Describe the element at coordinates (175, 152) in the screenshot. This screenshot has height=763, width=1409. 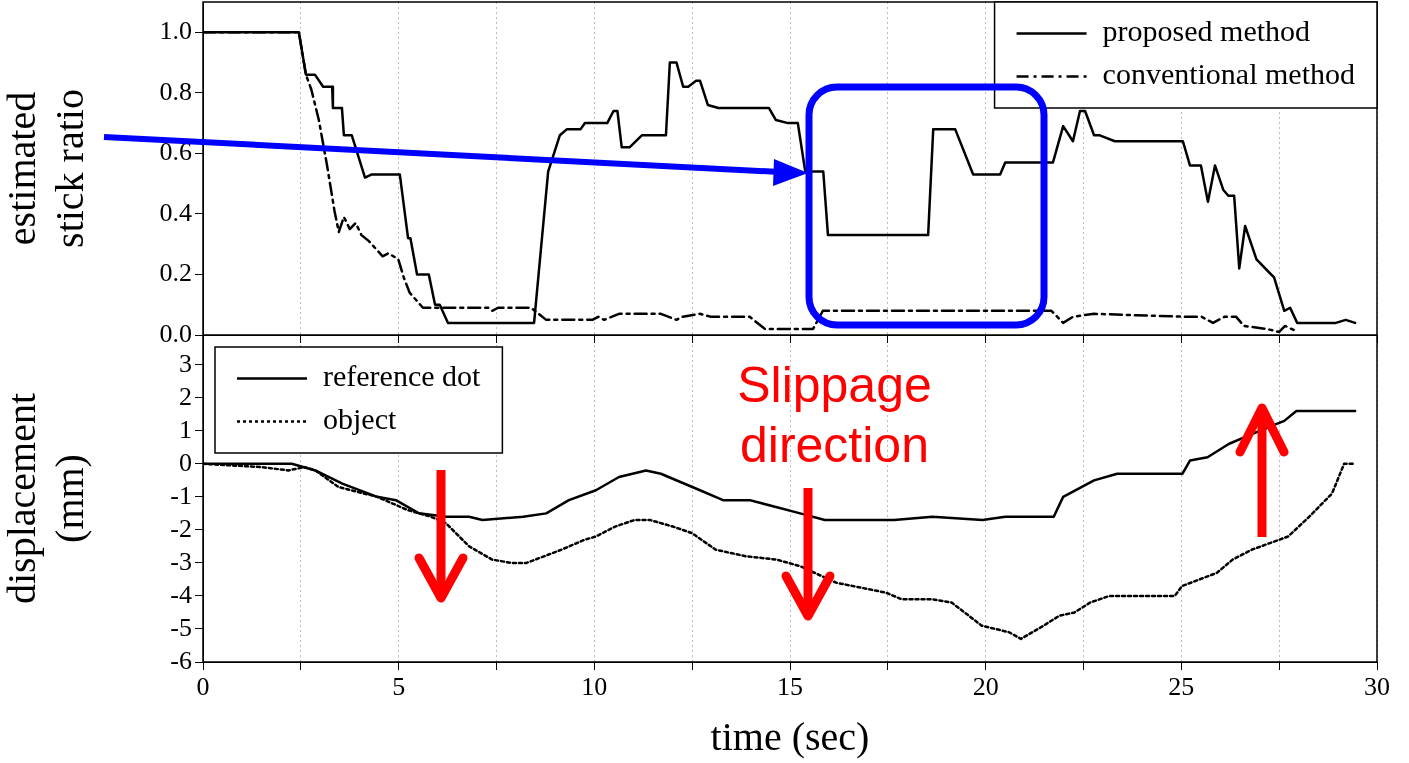
I see `y-tick-label: 0.6` at that location.